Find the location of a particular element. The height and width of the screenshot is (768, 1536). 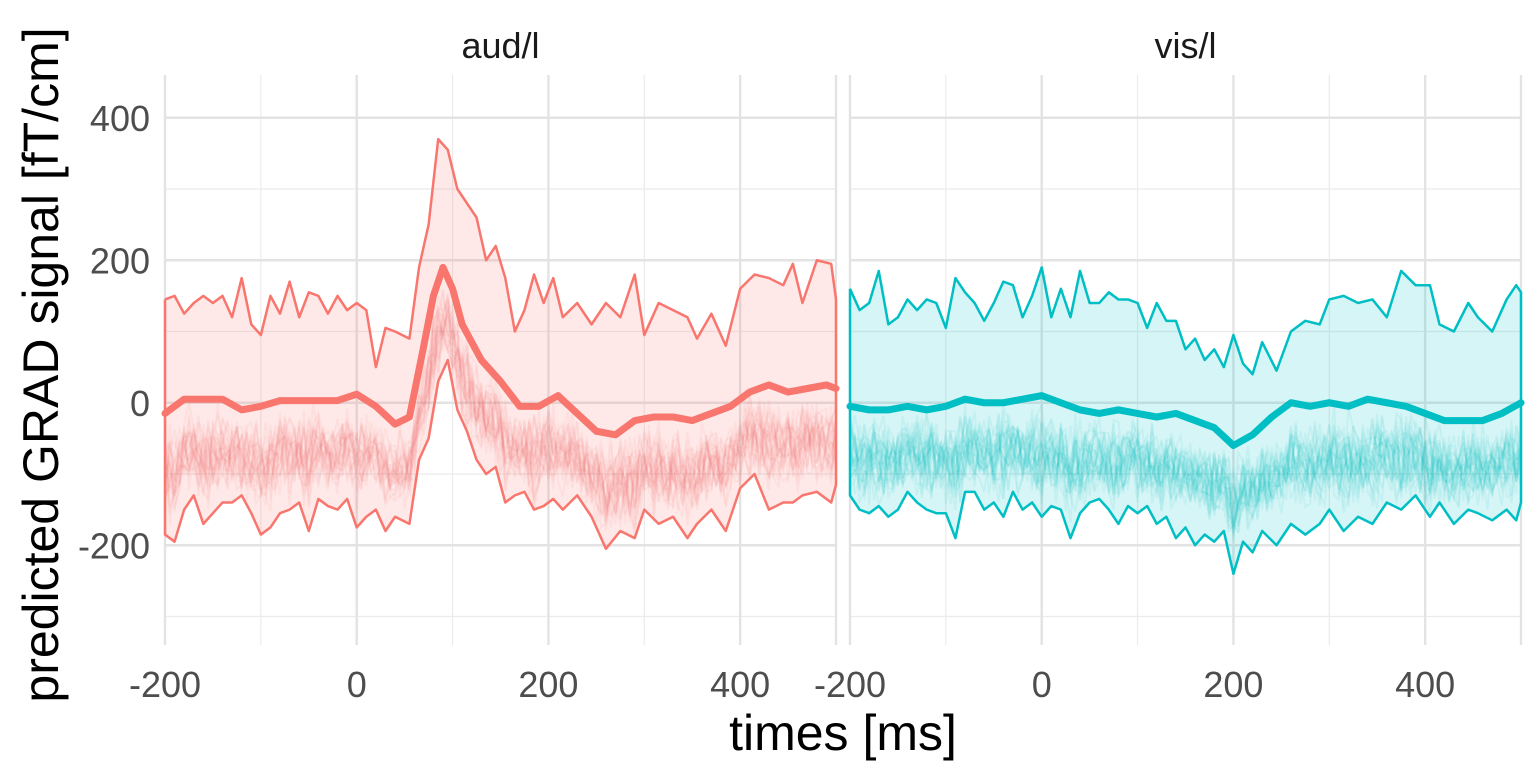

y-tick-label: -200 is located at coordinates (114, 545).